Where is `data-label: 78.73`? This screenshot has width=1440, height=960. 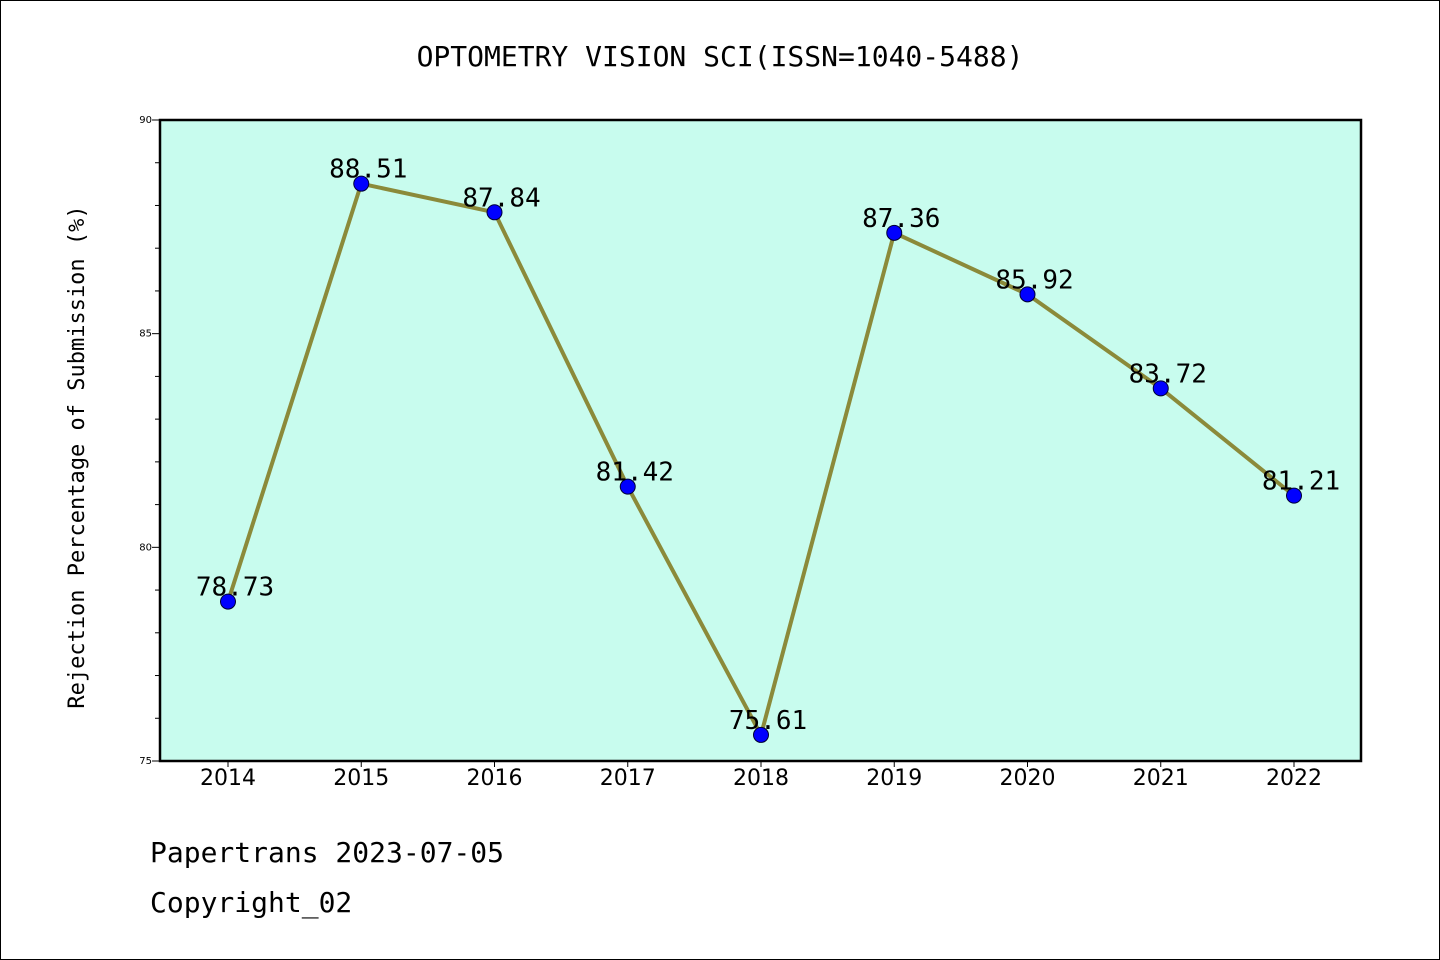
data-label: 78.73 is located at coordinates (235, 588).